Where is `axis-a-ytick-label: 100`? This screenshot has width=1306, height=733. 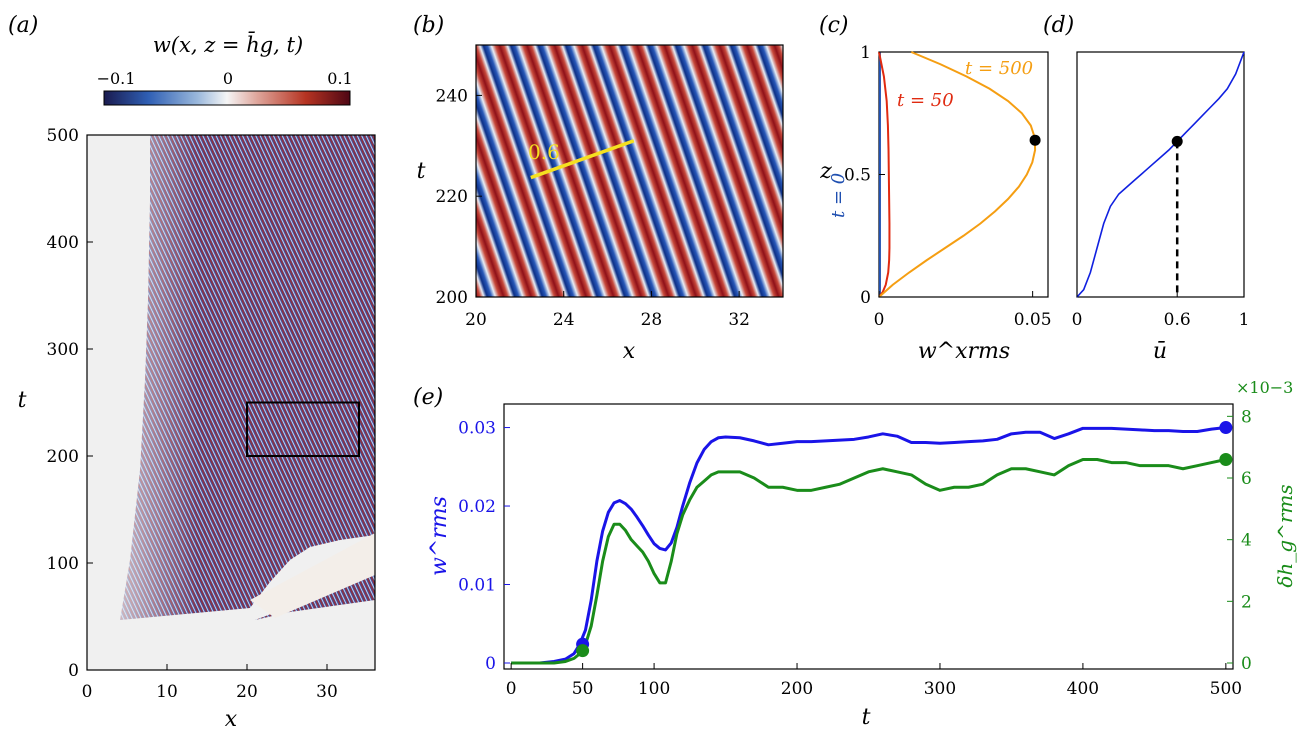
axis-a-ytick-label: 100 is located at coordinates (63, 564).